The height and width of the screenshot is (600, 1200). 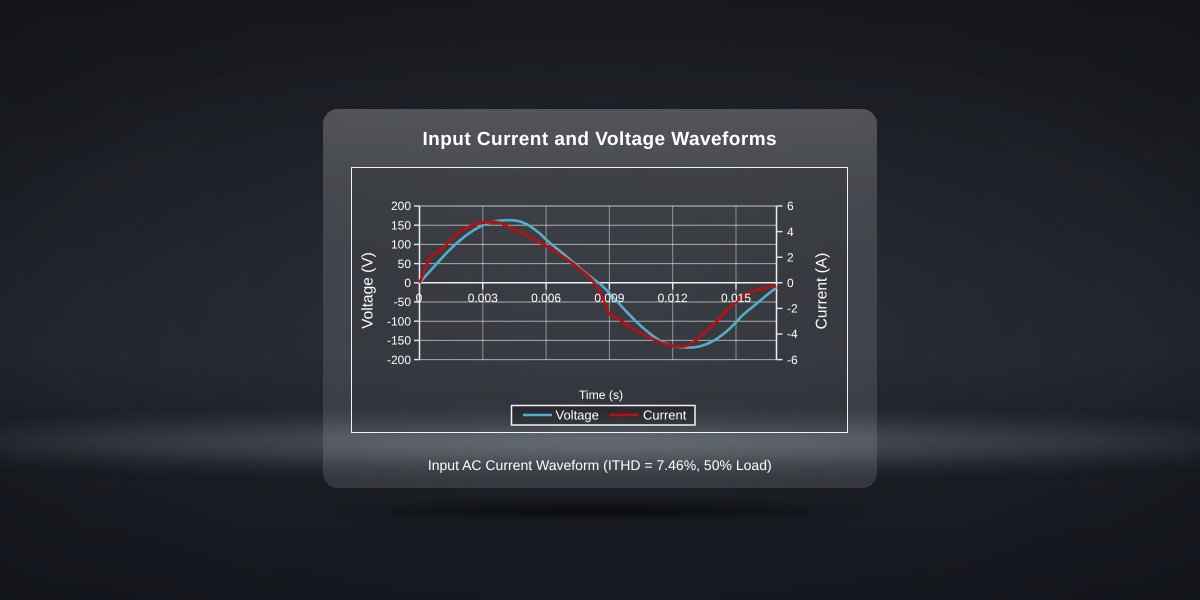 What do you see at coordinates (790, 206) in the screenshot?
I see `svg-text: 6` at bounding box center [790, 206].